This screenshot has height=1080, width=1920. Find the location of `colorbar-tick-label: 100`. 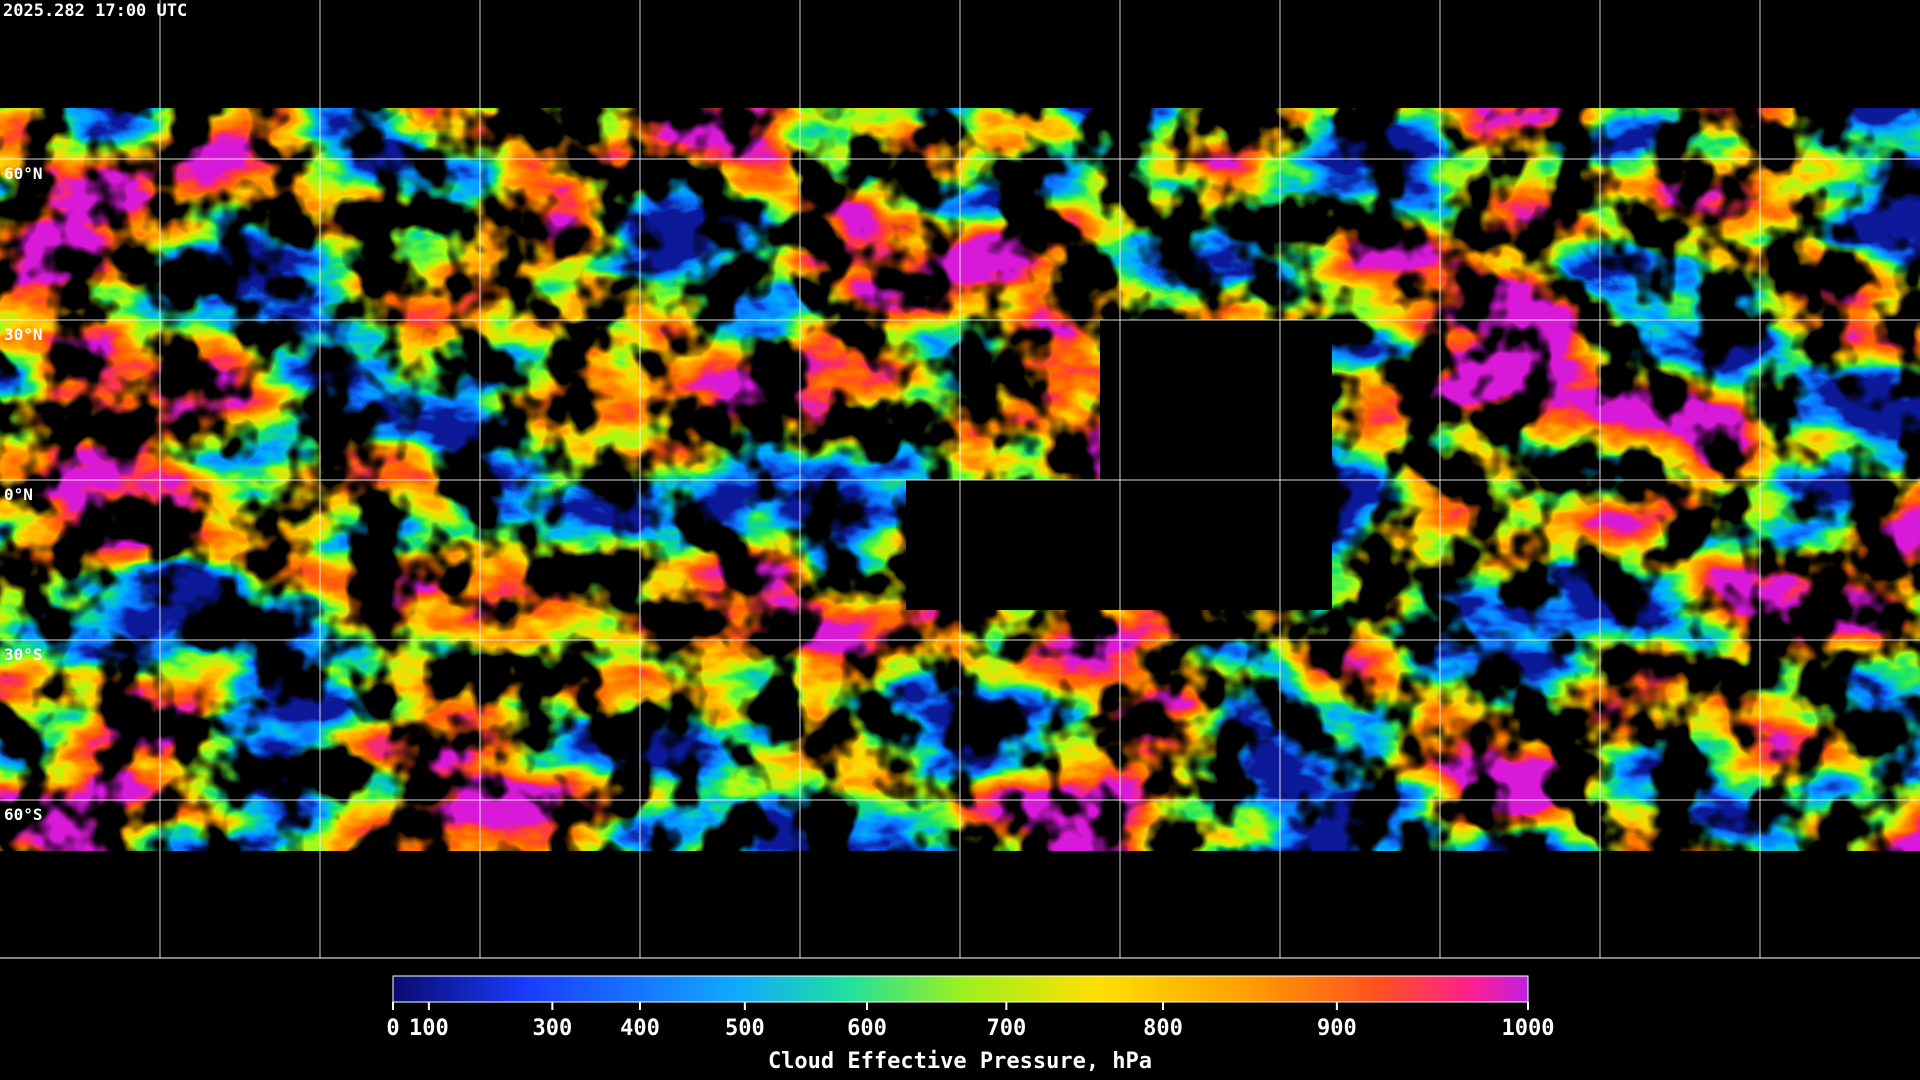

colorbar-tick-label: 100 is located at coordinates (429, 1028).